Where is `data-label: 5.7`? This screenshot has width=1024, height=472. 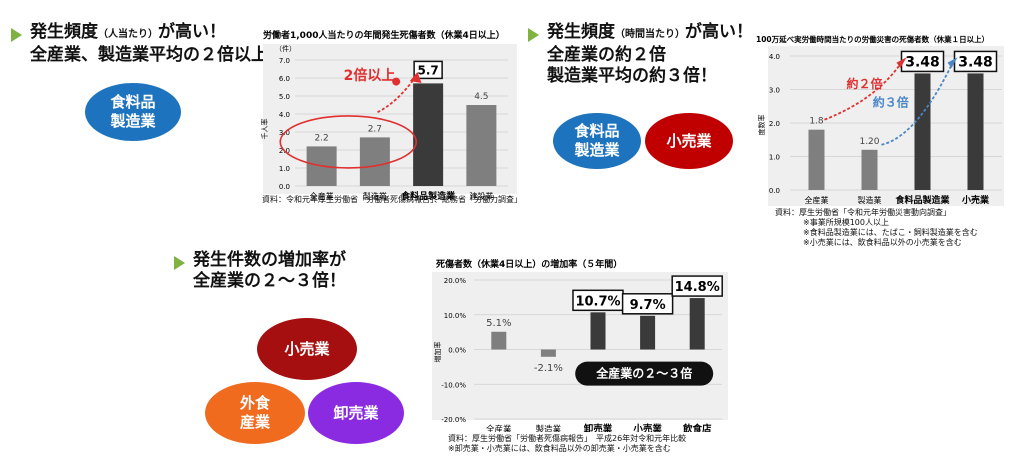
data-label: 5.7 is located at coordinates (427, 70).